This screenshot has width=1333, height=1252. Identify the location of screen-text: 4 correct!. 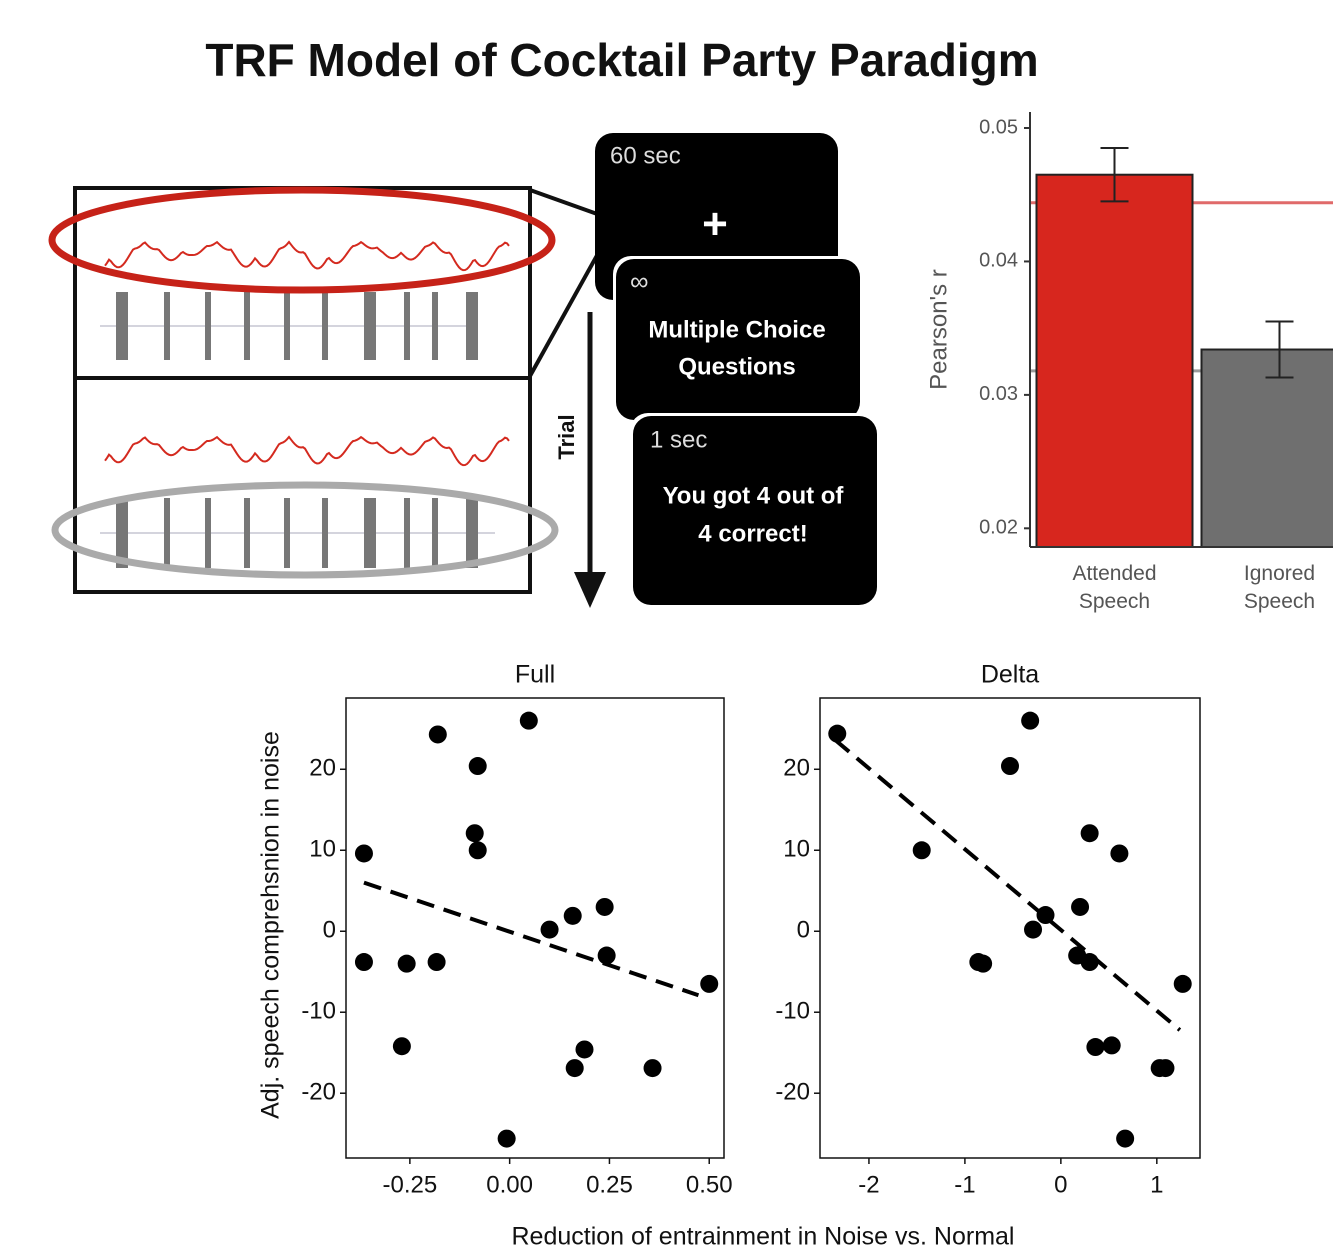
(752, 533).